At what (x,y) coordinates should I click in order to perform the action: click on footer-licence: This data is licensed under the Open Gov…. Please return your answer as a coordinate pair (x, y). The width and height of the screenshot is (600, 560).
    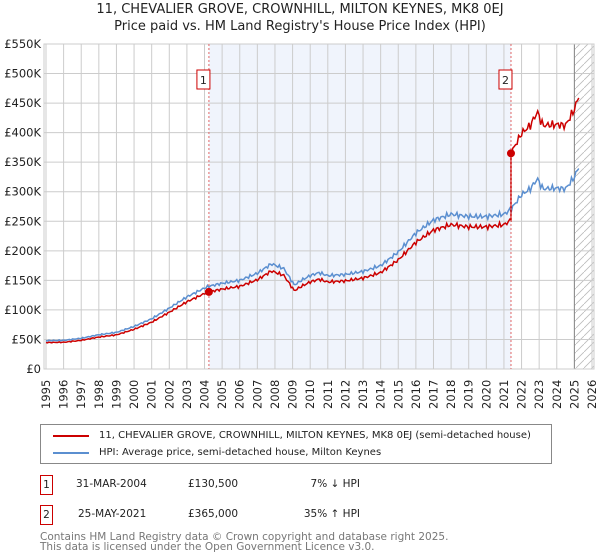
    Looking at the image, I should click on (207, 547).